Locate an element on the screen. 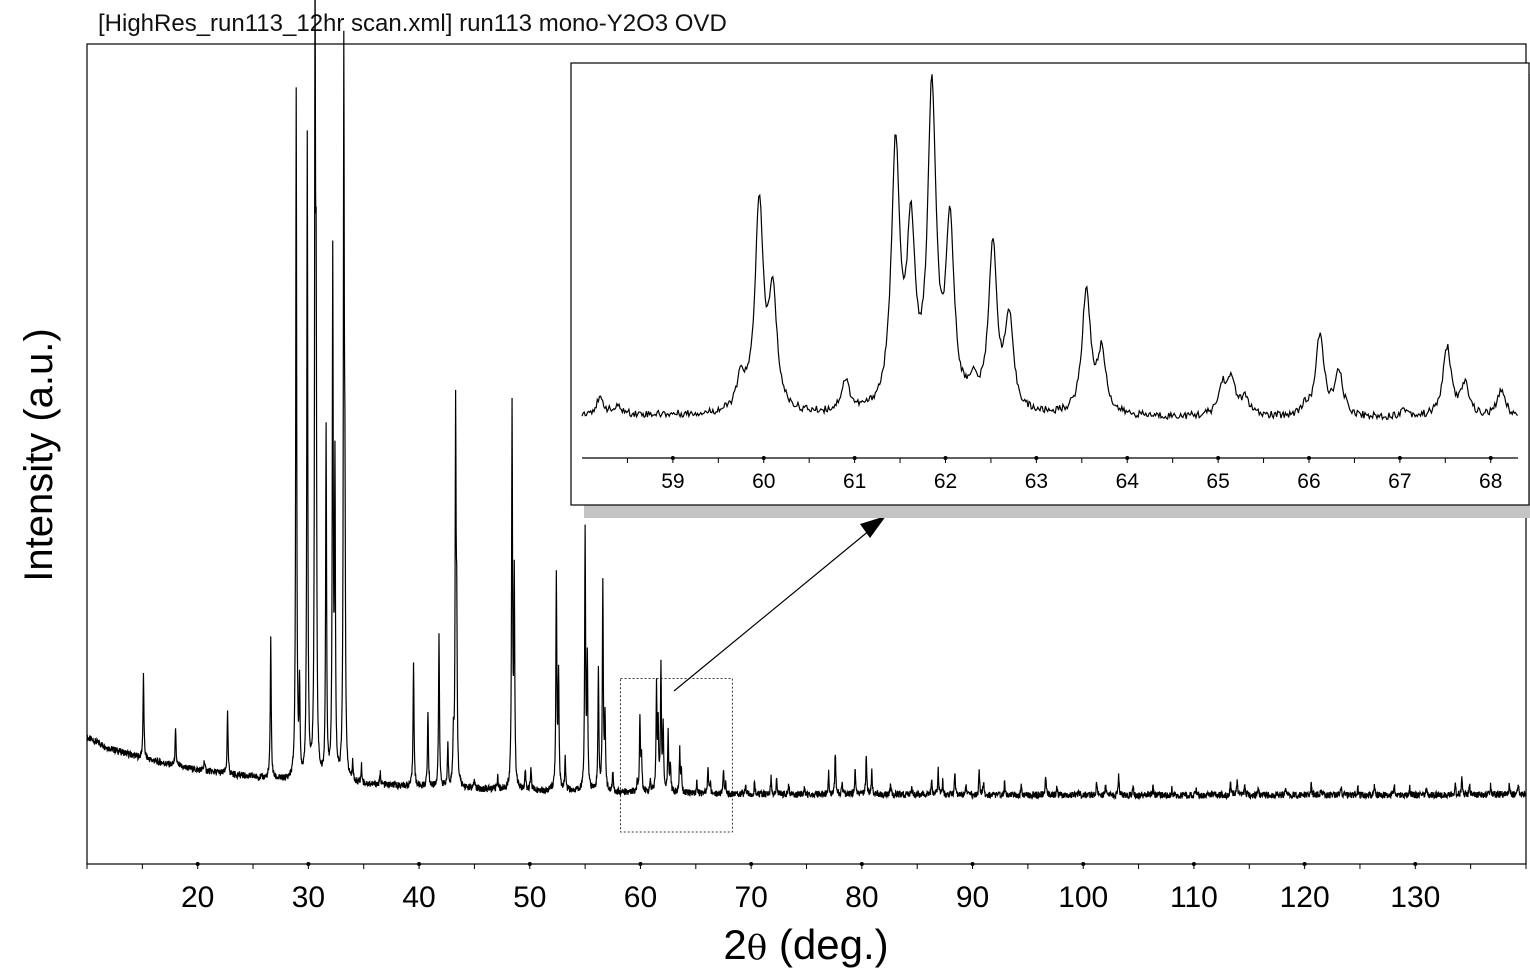 The height and width of the screenshot is (972, 1530). main-tick-label: 90 is located at coordinates (972, 897).